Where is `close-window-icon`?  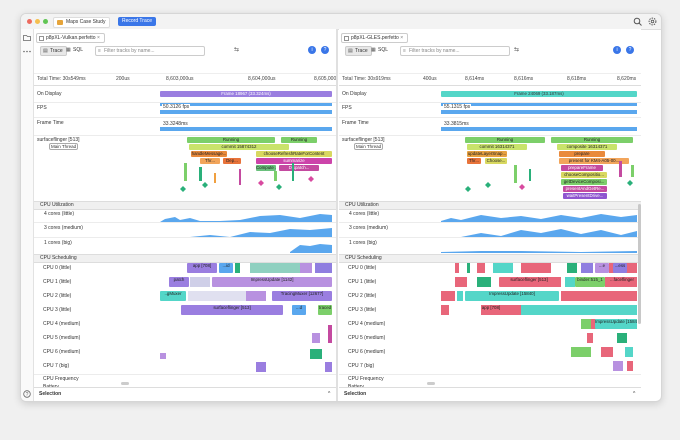
close-window-icon is located at coordinates (29, 21).